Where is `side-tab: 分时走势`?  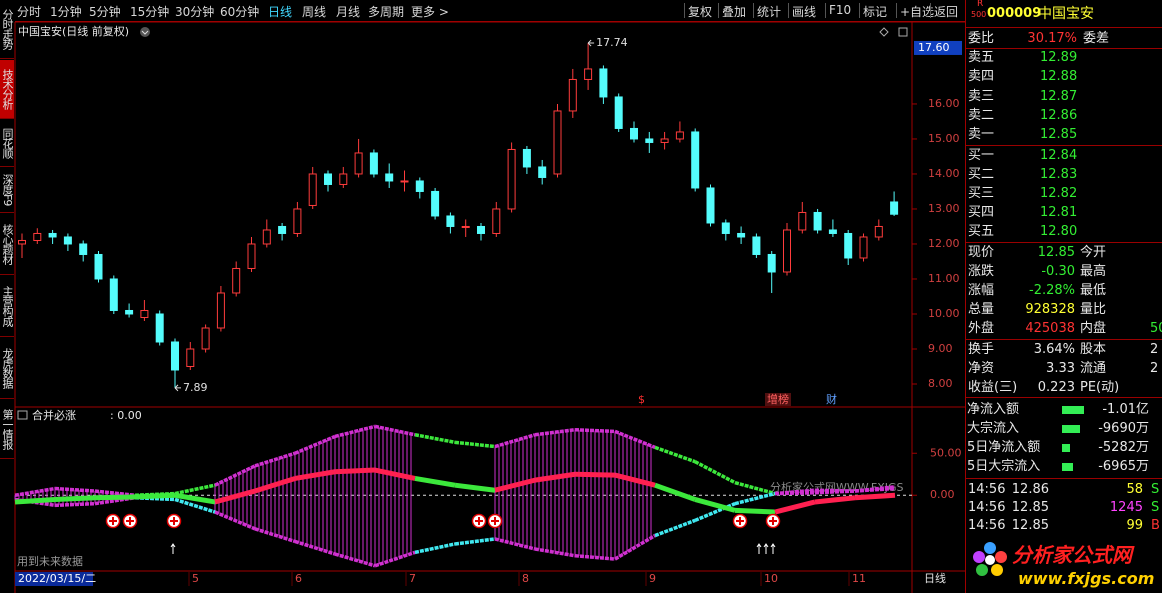 side-tab: 分时走势 is located at coordinates (7, 29).